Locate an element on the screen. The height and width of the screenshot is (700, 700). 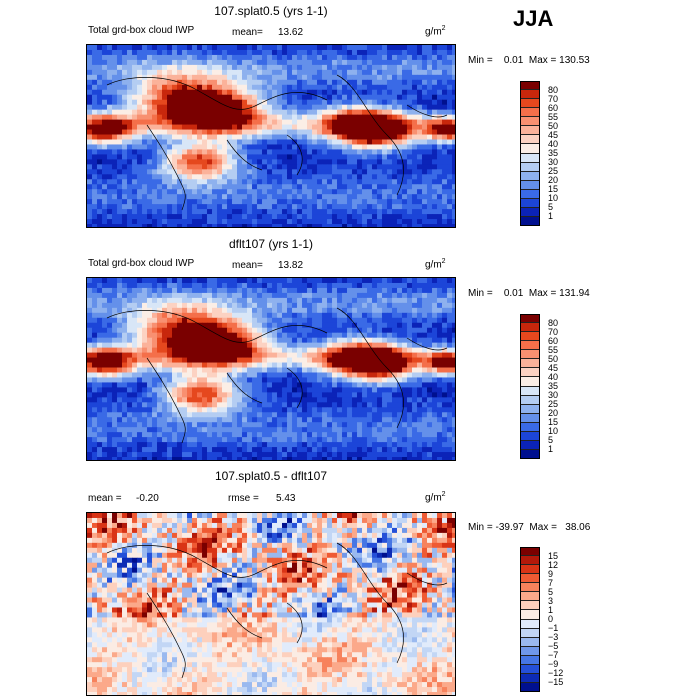
panel-title: dflt107 (yrs 1-1) is located at coordinates (271, 244).